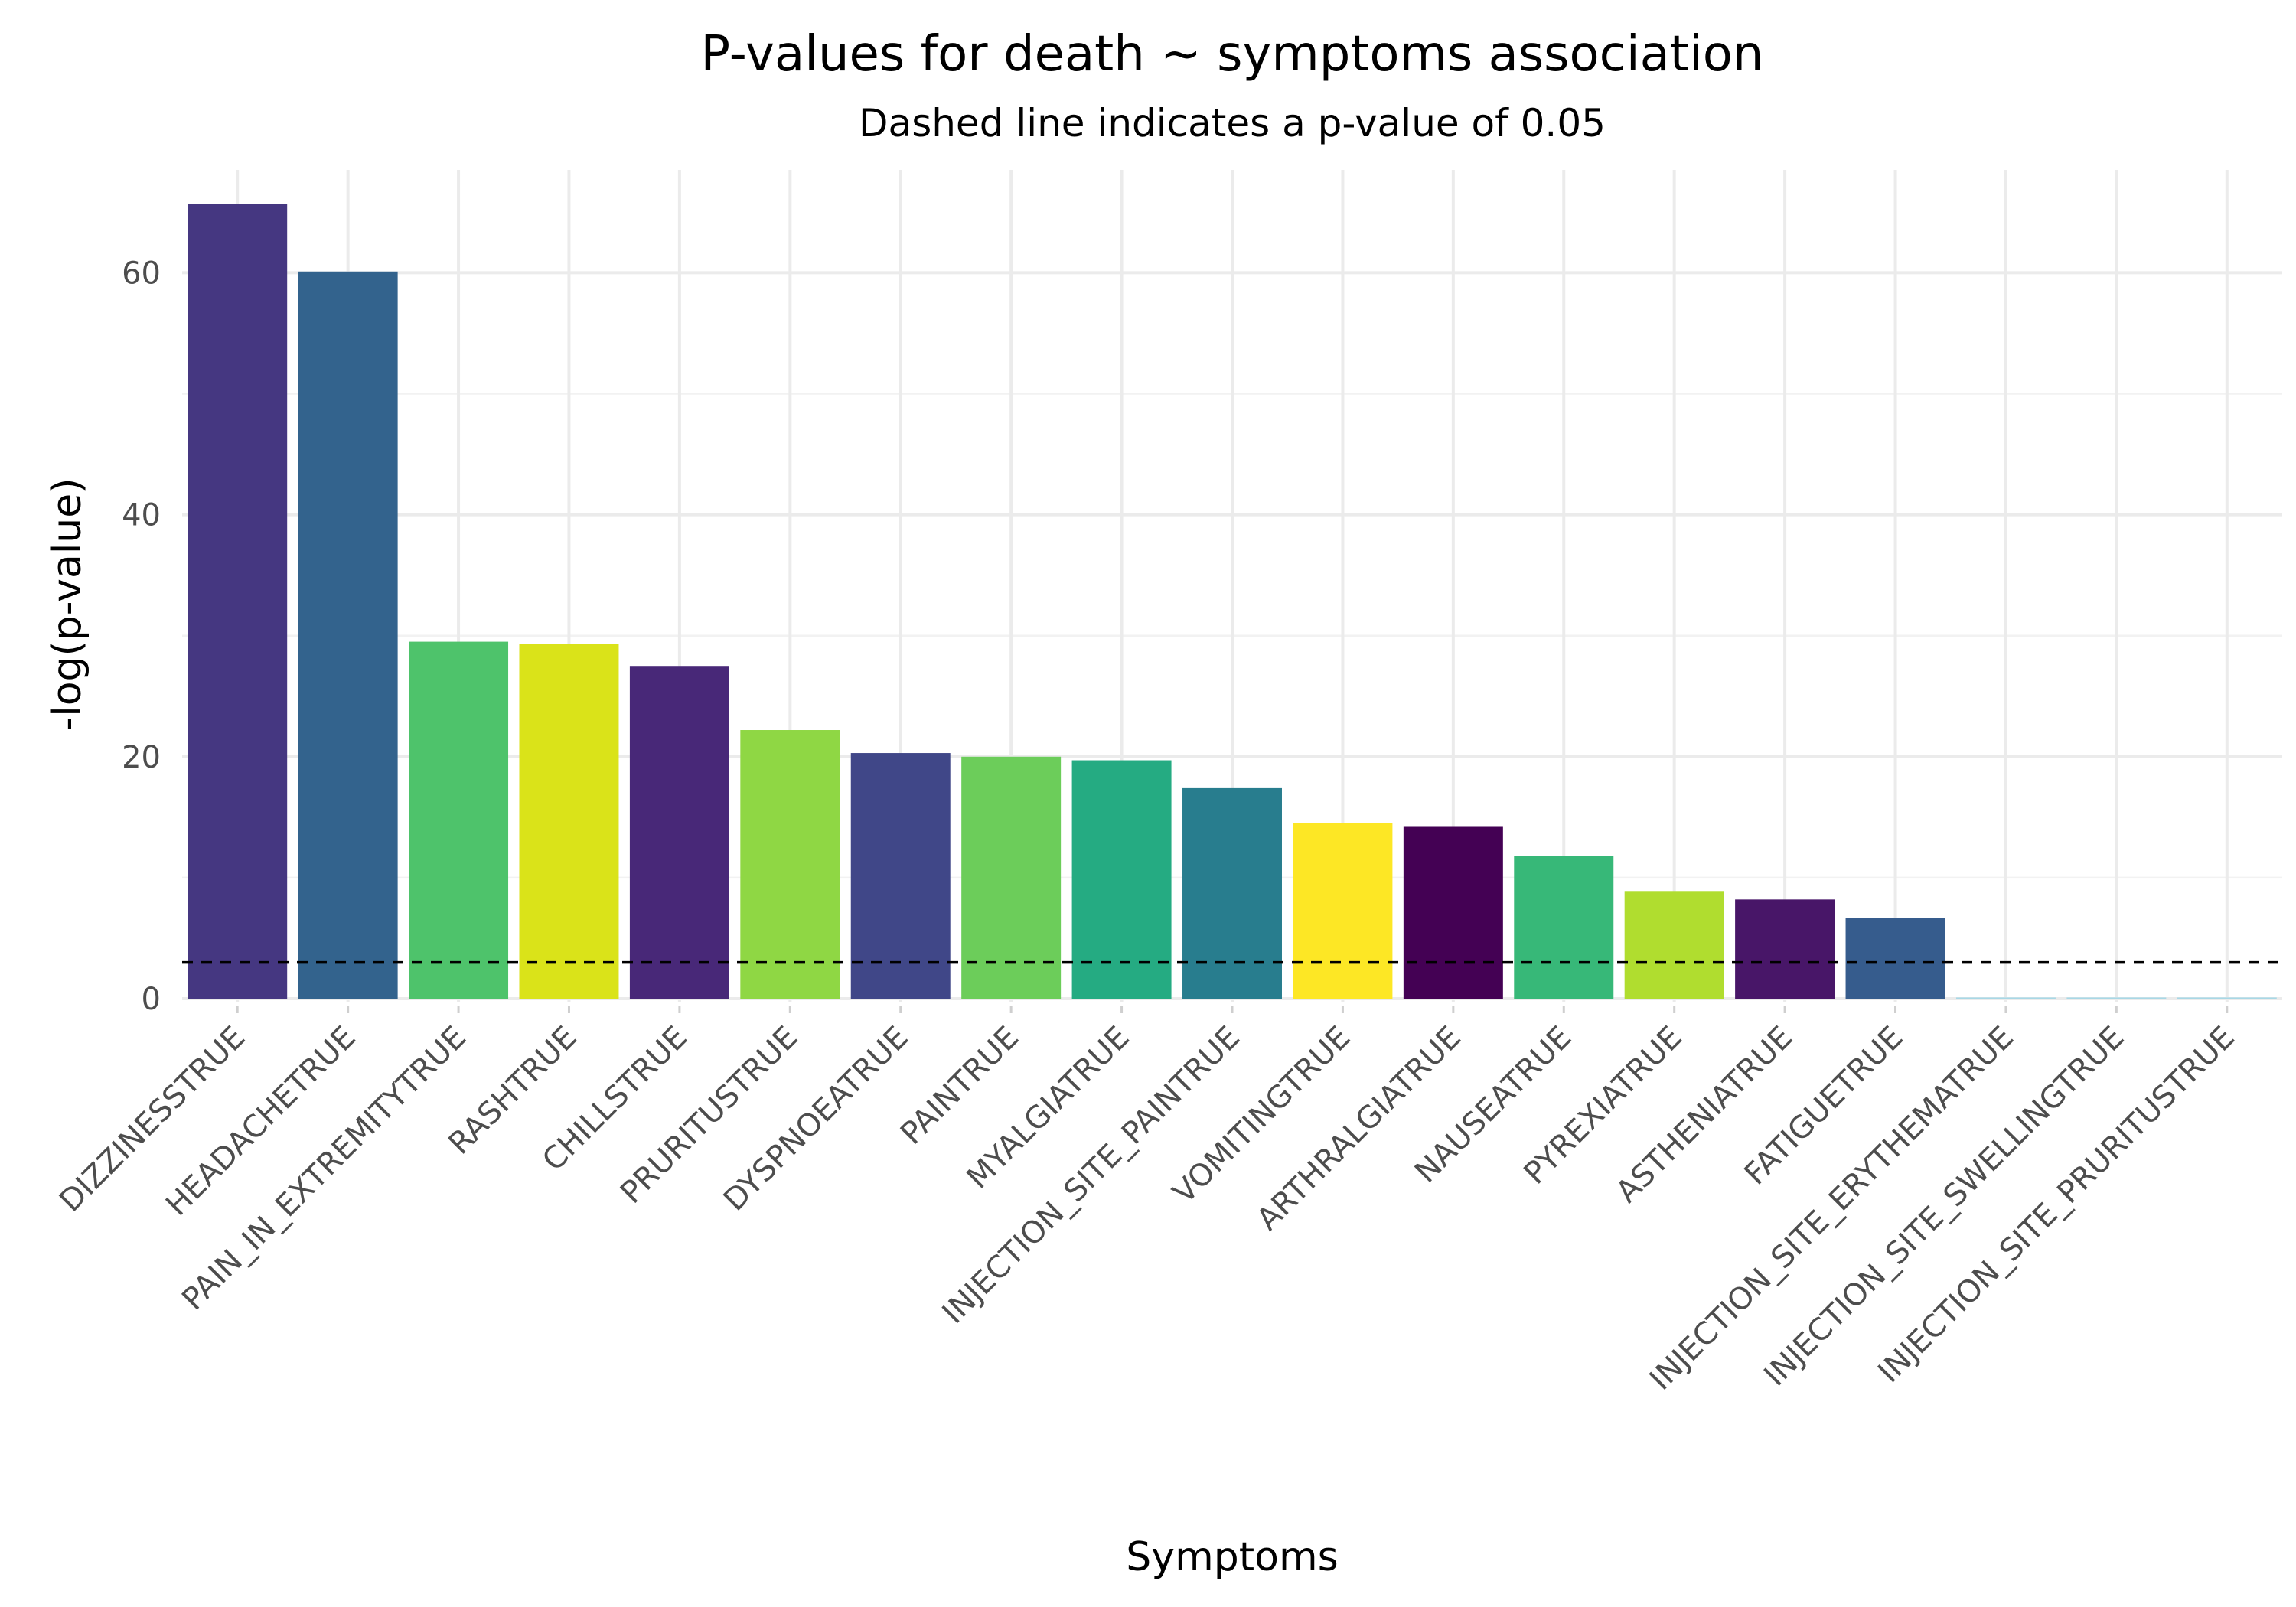  Describe the element at coordinates (261, 1122) in the screenshot. I see `x-tick-label: HEADACHETRUE` at that location.